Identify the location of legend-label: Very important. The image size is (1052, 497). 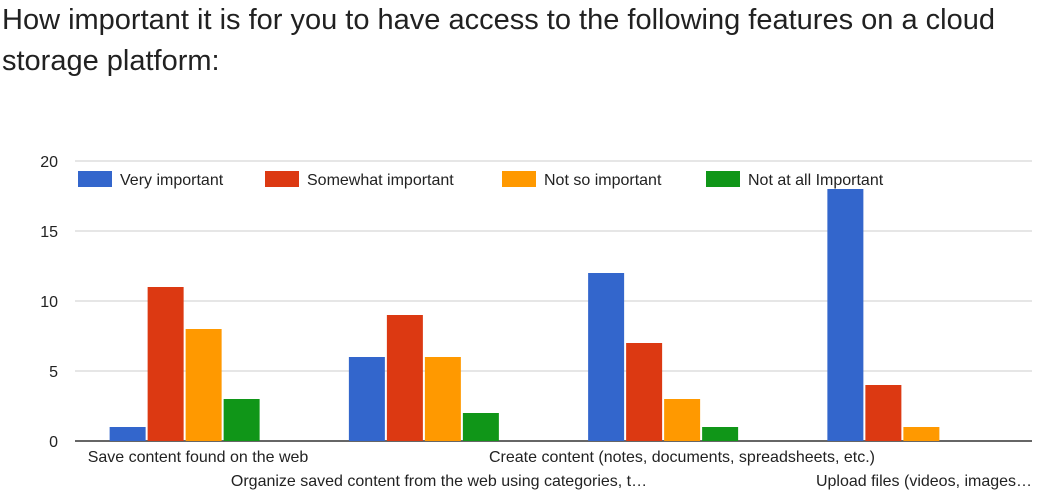
(172, 180).